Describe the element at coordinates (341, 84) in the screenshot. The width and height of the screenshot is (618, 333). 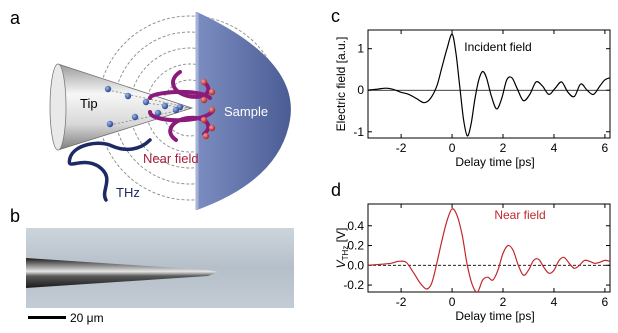
I see `y-axis-title: Electric field [a.u.]` at that location.